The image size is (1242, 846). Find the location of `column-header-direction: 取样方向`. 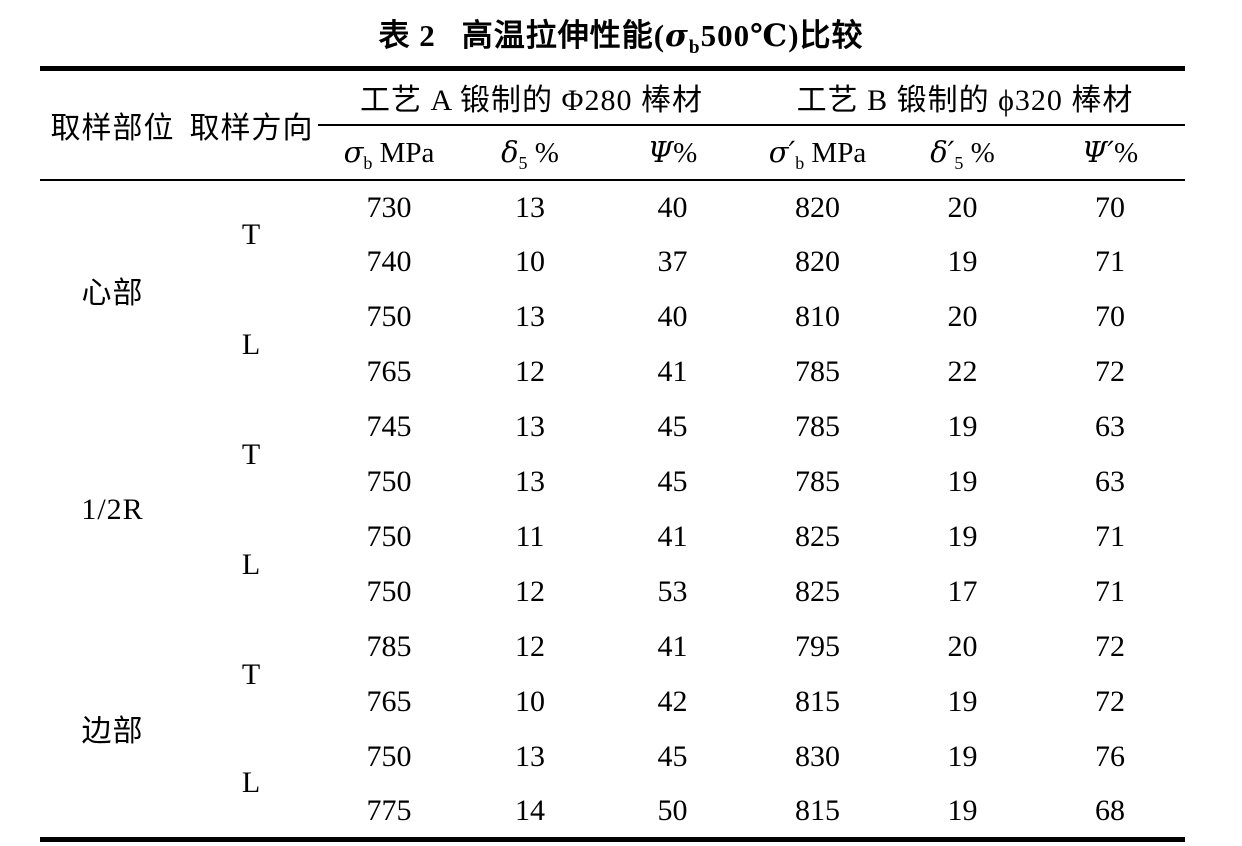

column-header-direction: 取样方向 is located at coordinates (251, 124).